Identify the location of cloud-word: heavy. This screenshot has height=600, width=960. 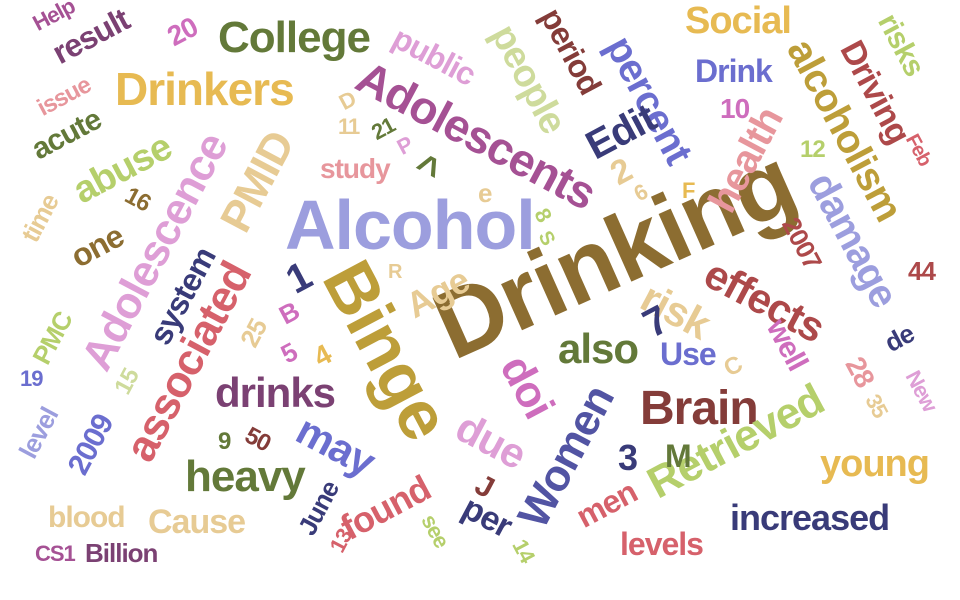
(245, 476).